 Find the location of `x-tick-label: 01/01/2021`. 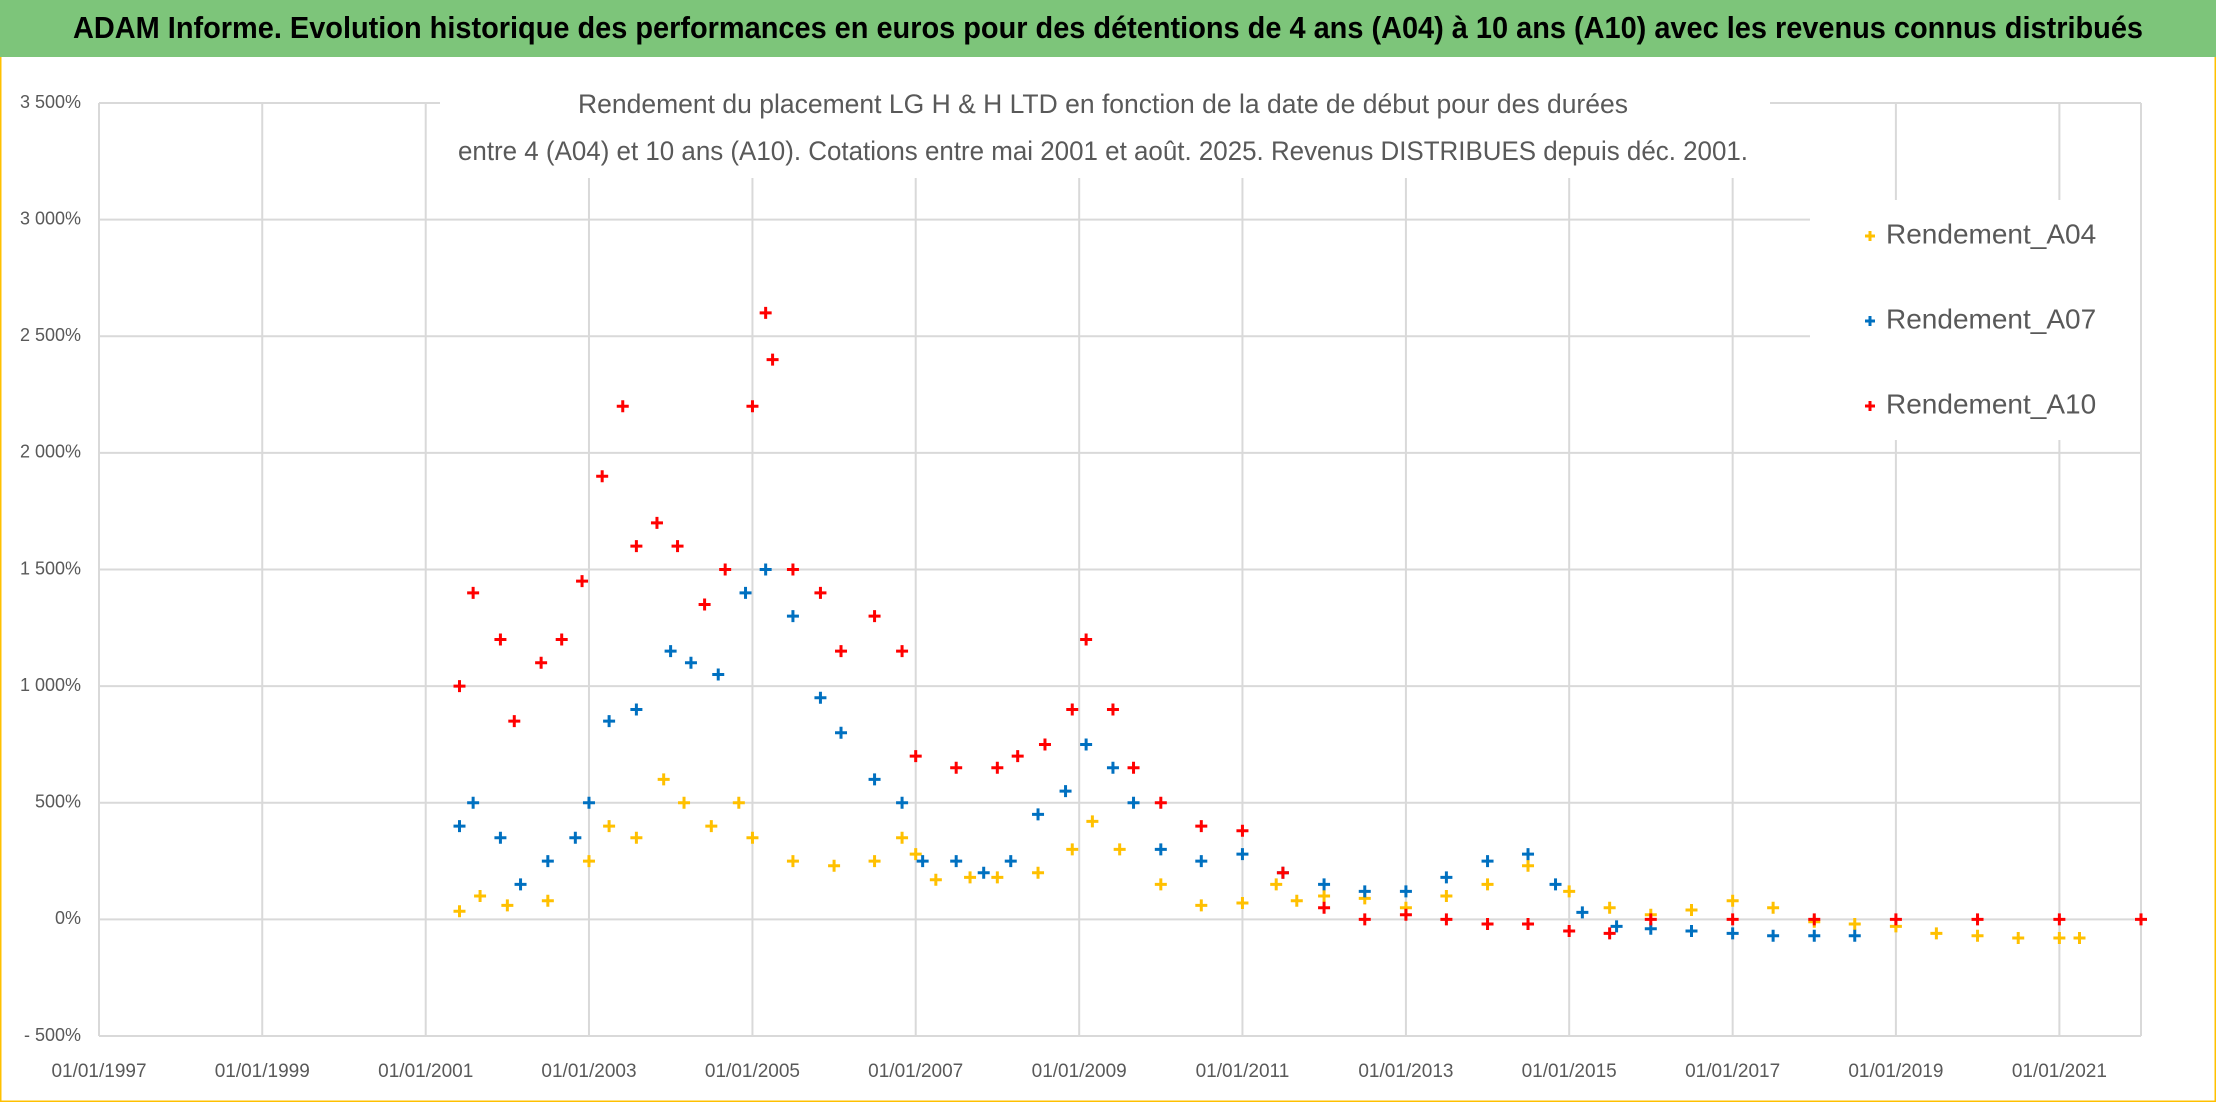

x-tick-label: 01/01/2021 is located at coordinates (2059, 1071).